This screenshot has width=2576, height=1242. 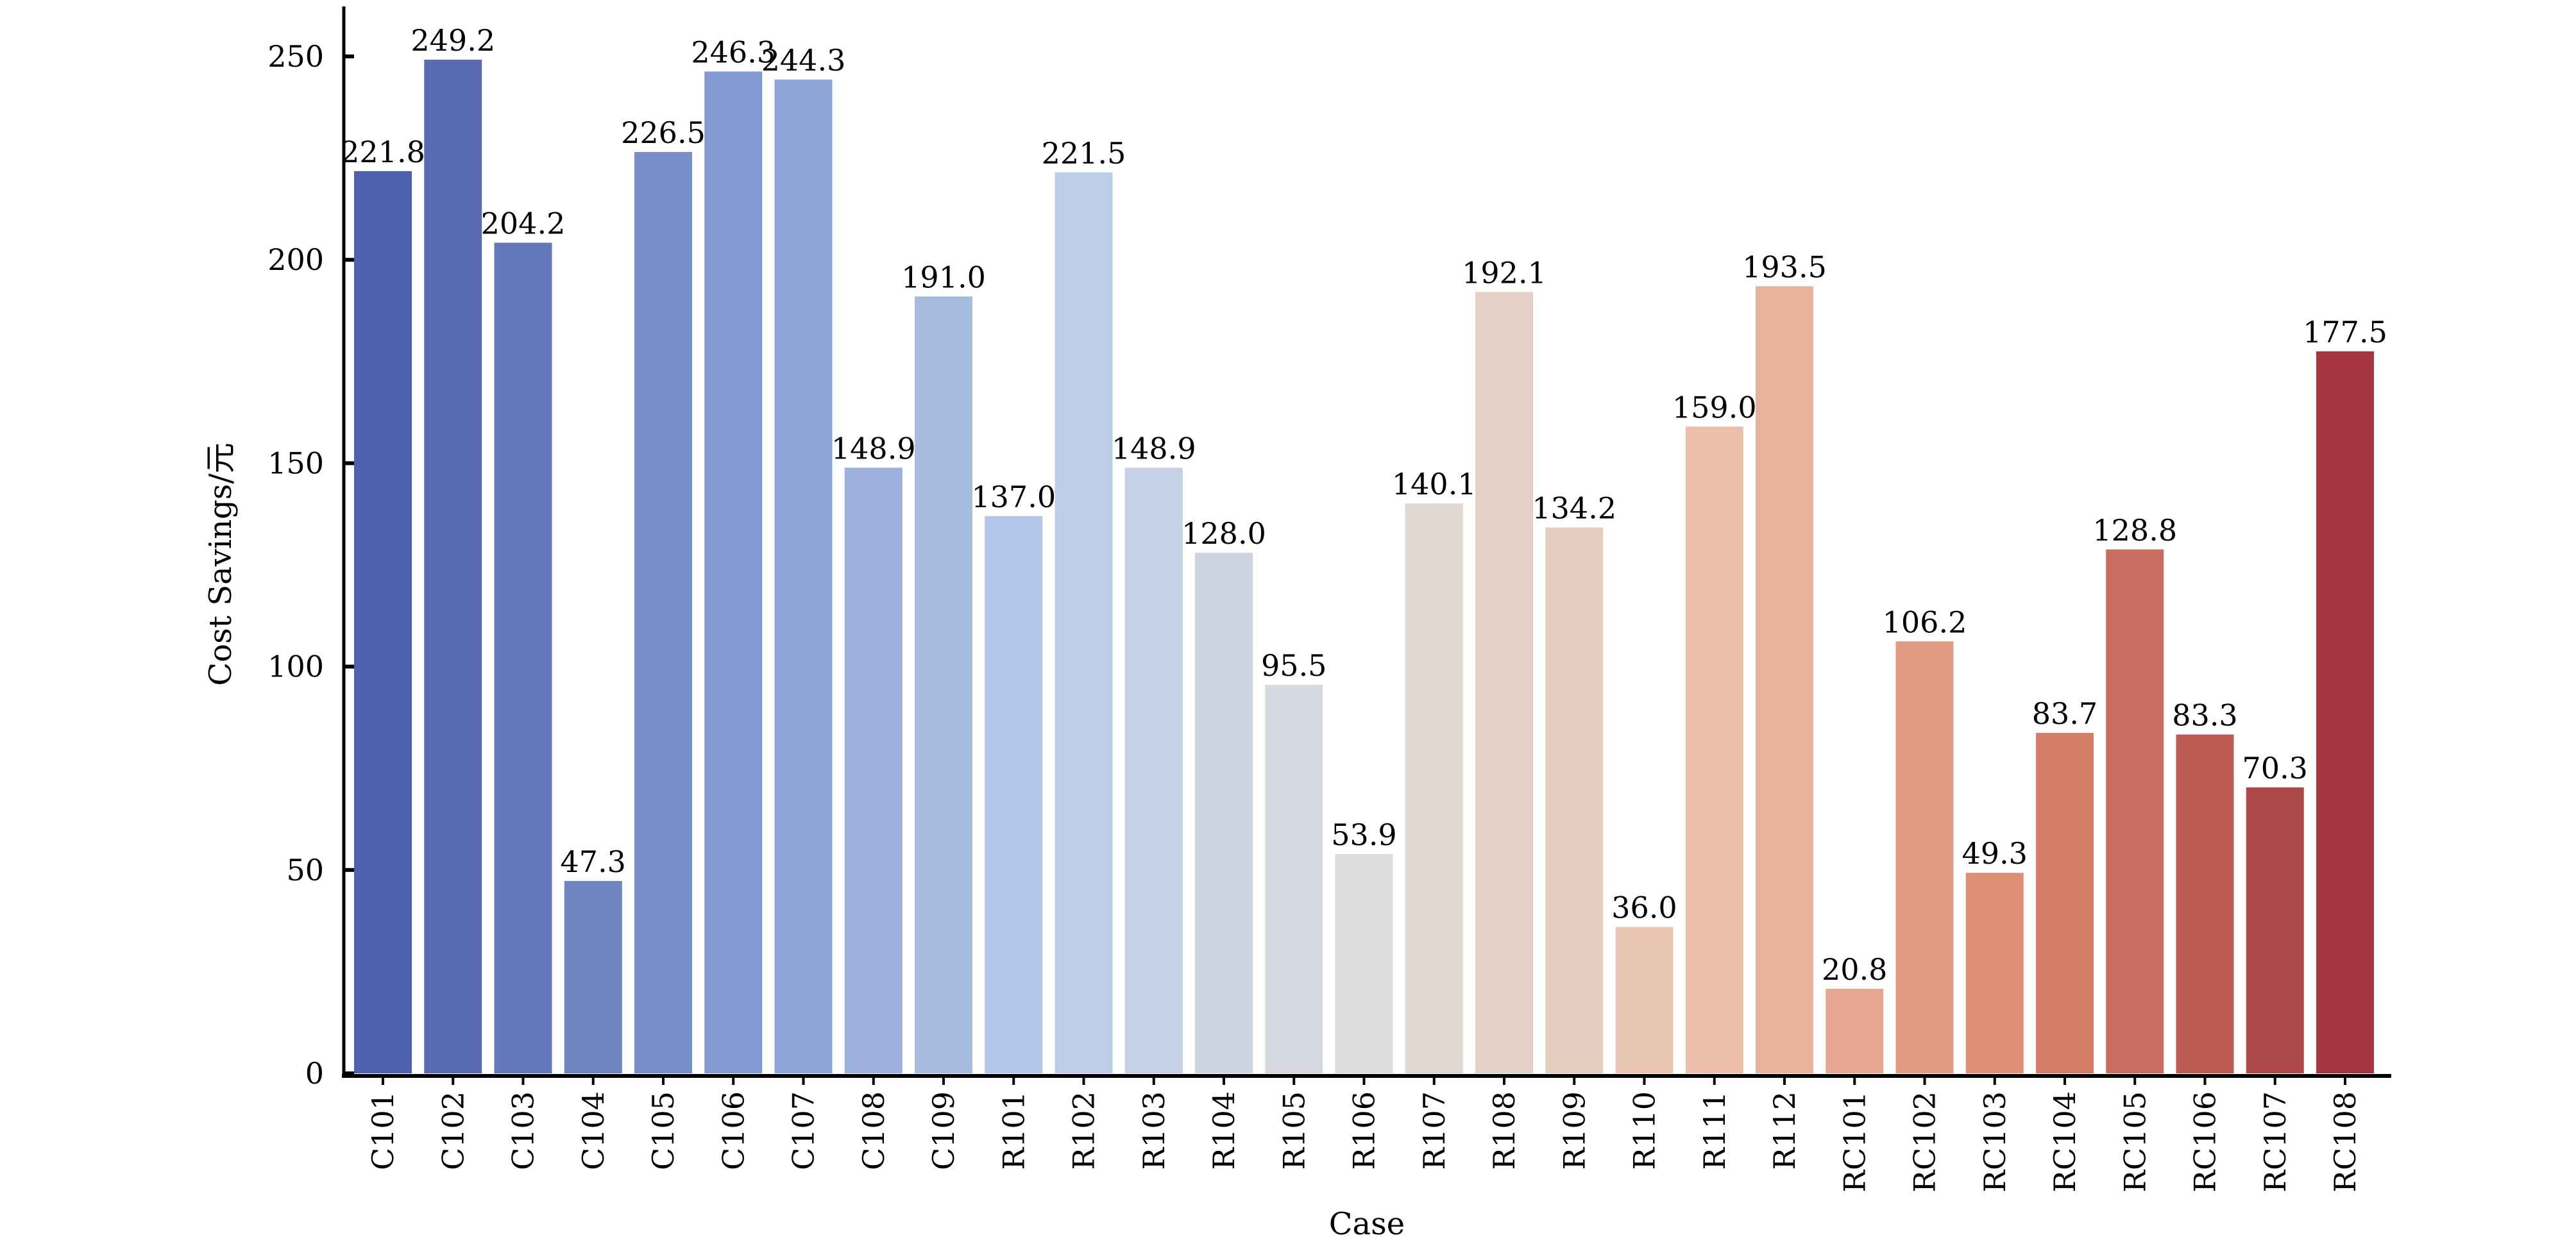 I want to click on bar-c104, so click(x=593, y=977).